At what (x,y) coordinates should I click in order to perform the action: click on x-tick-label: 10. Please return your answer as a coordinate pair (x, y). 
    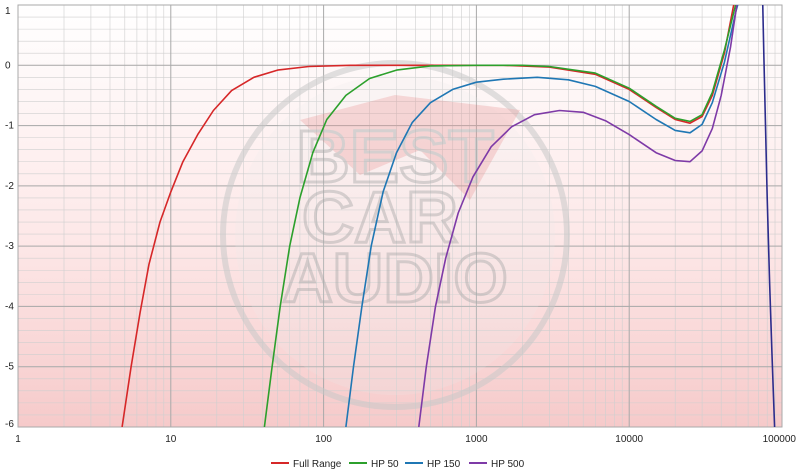
    Looking at the image, I should click on (171, 439).